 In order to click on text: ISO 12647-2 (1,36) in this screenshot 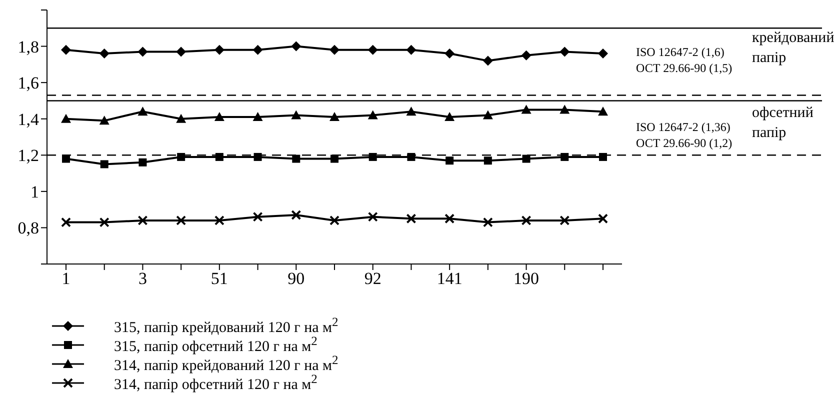, I will do `click(683, 127)`.